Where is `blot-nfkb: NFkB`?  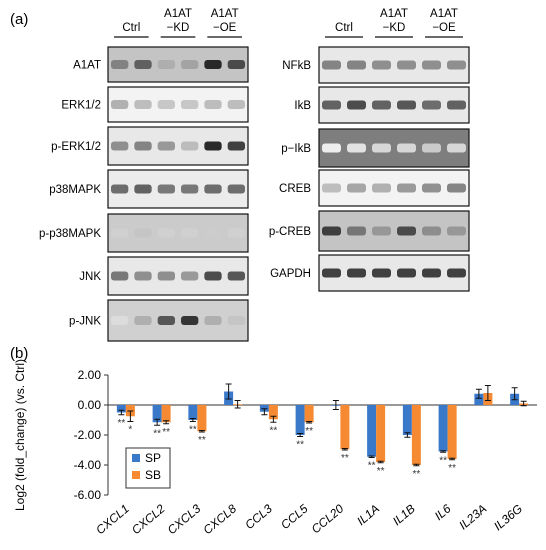 blot-nfkb: NFkB is located at coordinates (376, 65).